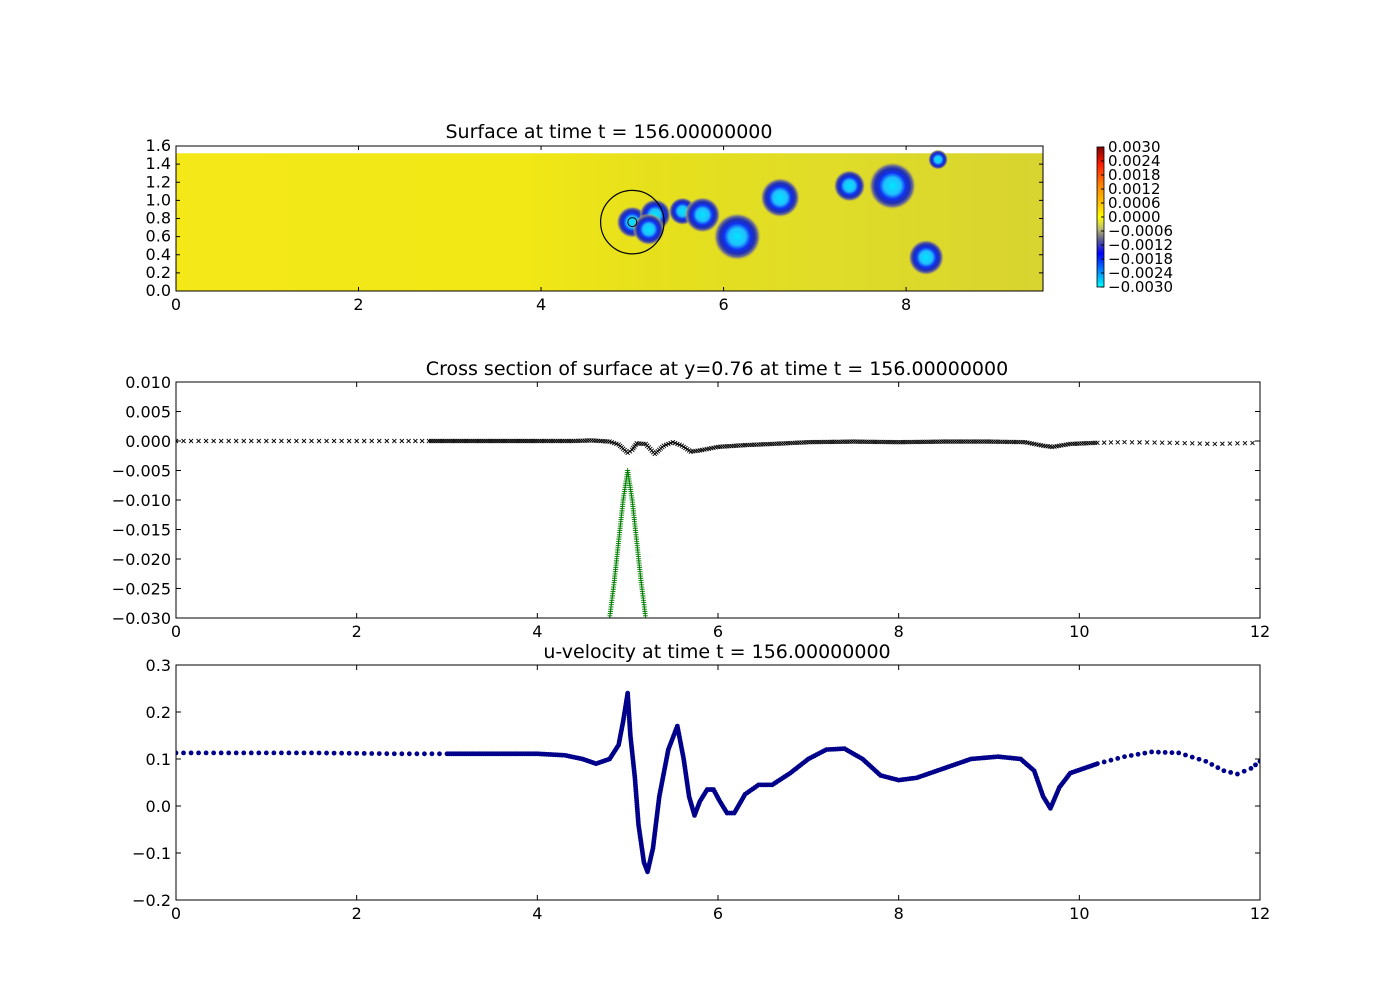 The height and width of the screenshot is (1000, 1400). Describe the element at coordinates (176, 631) in the screenshot. I see `x-tick-label: 0` at that location.